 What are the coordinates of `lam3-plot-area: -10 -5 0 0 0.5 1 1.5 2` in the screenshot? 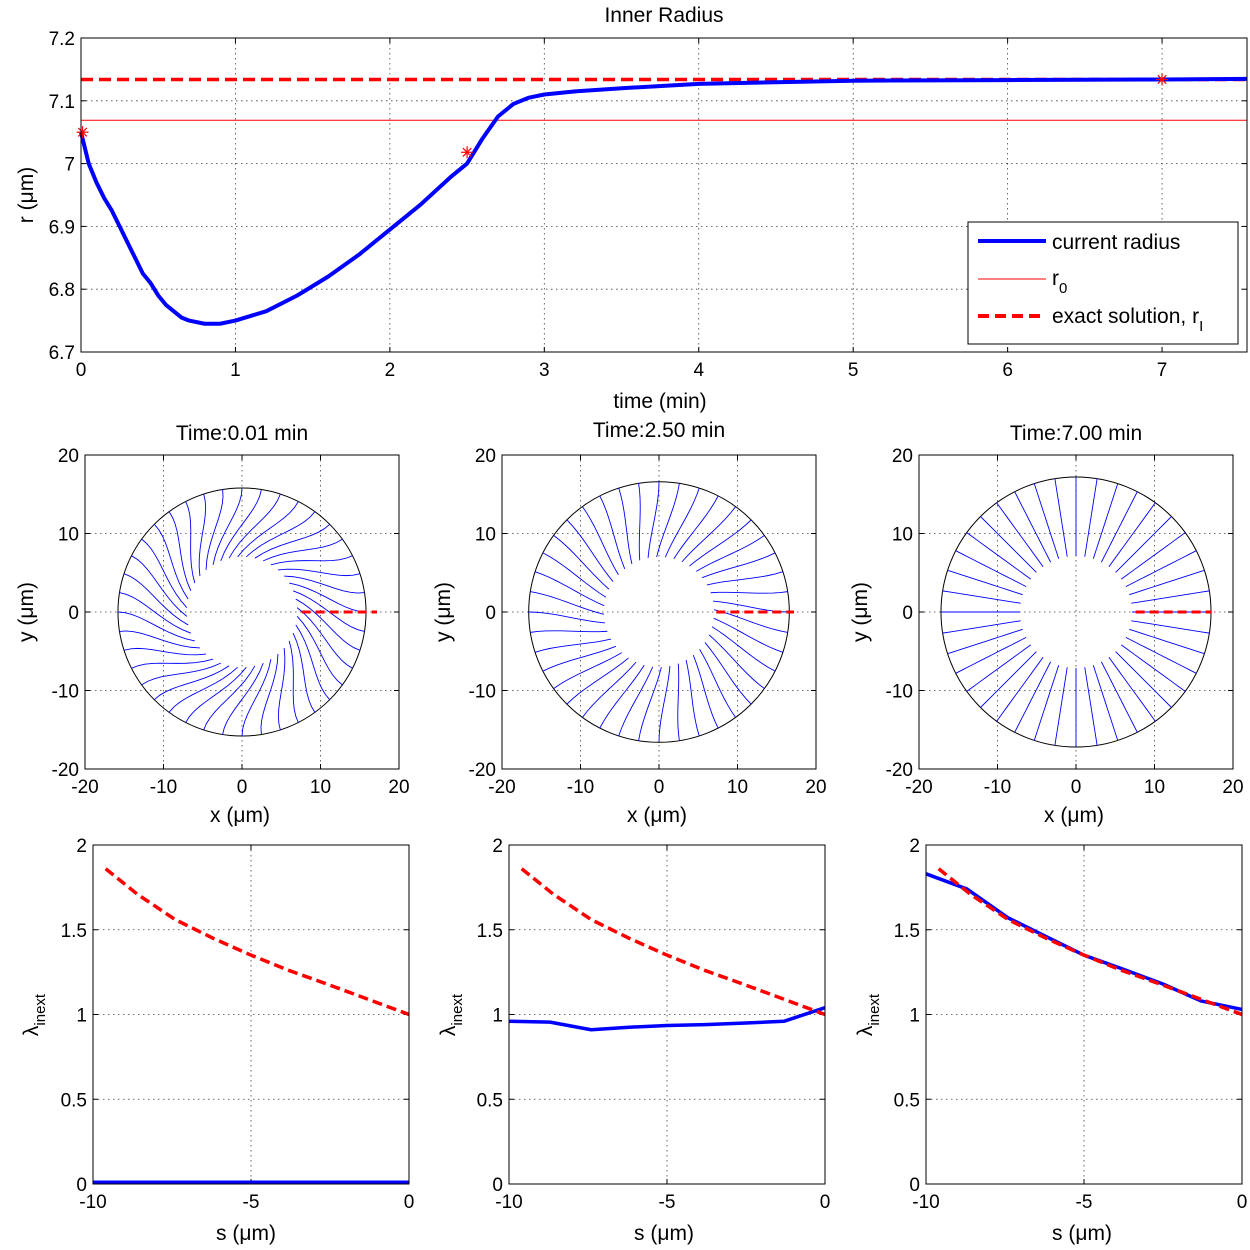 It's located at (1071, 1024).